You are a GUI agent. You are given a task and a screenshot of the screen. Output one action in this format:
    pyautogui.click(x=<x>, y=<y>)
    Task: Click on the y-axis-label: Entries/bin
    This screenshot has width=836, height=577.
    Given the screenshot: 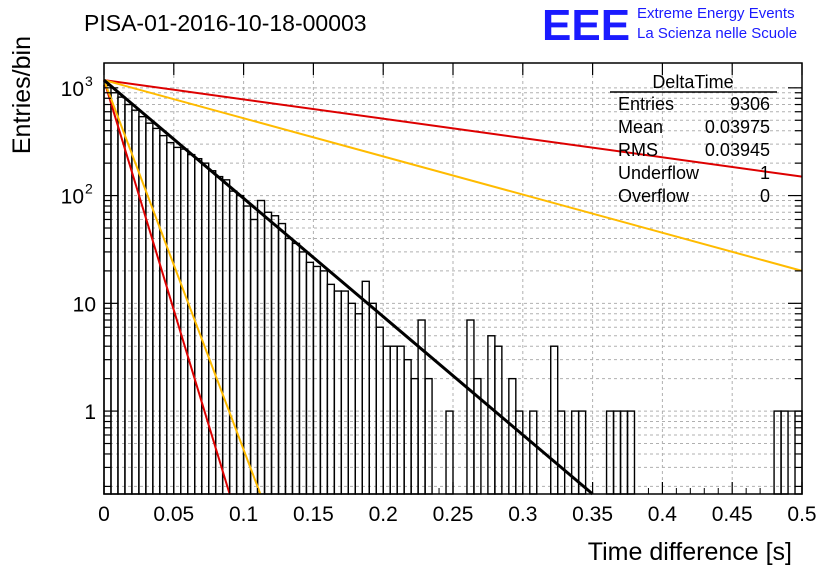 What is the action you would take?
    pyautogui.click(x=22, y=95)
    